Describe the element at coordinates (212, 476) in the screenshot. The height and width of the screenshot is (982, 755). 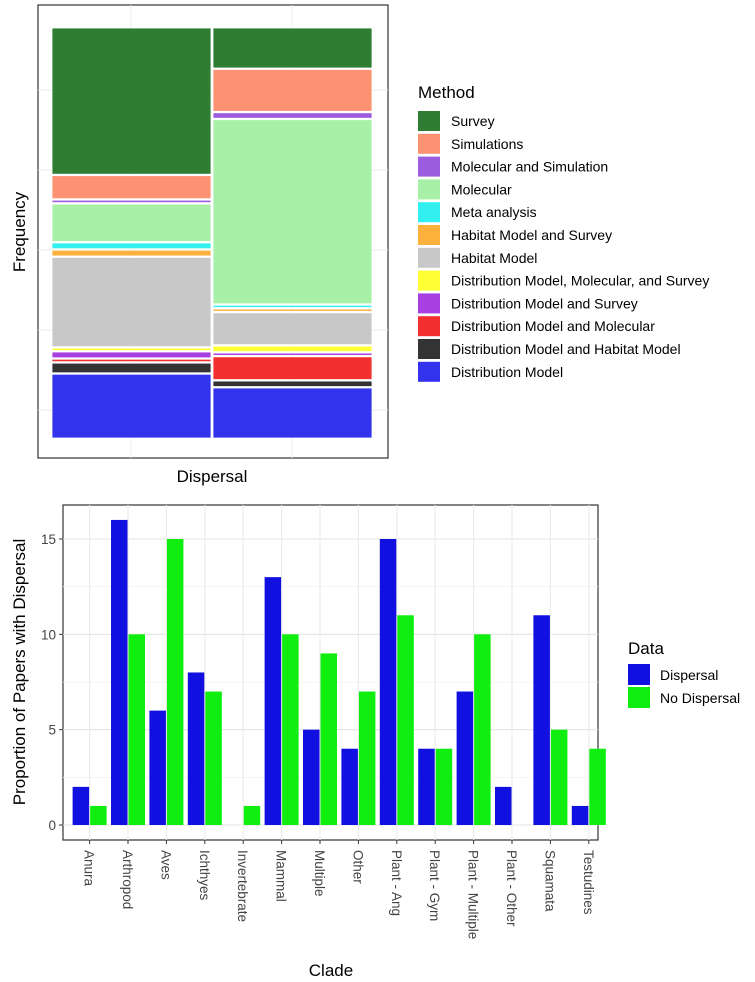
I see `mosaic-x-axis-label: Dispersal` at that location.